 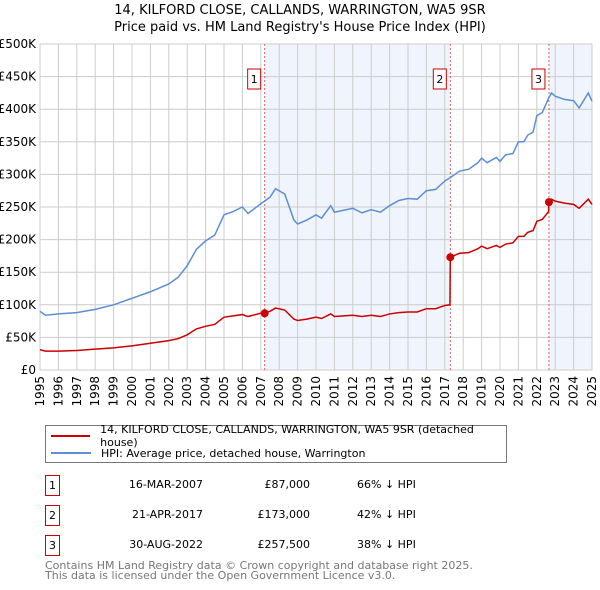 What do you see at coordinates (95, 391) in the screenshot?
I see `x-tick-label: 1998` at bounding box center [95, 391].